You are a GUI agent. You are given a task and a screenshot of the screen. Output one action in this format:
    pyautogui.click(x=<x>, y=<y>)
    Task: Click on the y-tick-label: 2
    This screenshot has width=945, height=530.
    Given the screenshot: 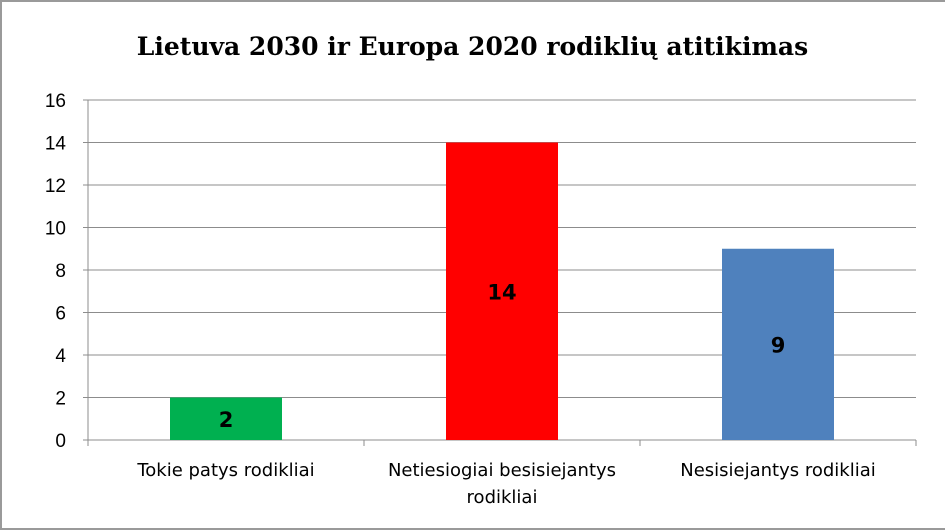 What is the action you would take?
    pyautogui.click(x=60, y=399)
    